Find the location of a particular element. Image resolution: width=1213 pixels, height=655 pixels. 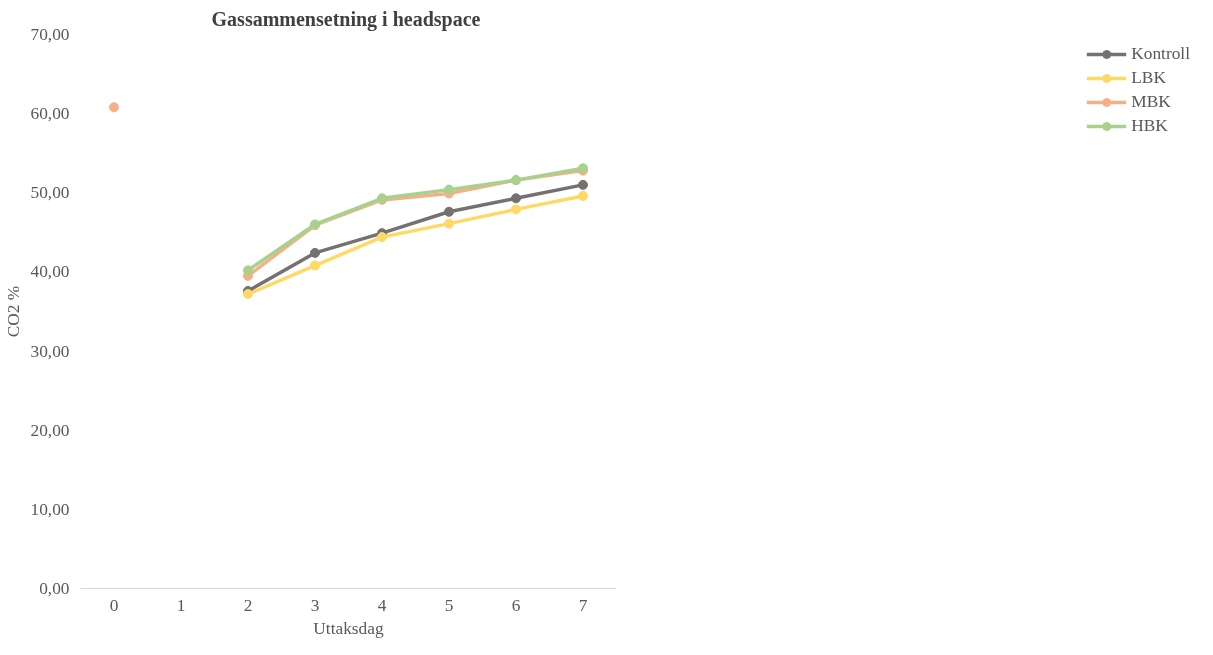

y-tick-label: 30,00 is located at coordinates (50, 351).